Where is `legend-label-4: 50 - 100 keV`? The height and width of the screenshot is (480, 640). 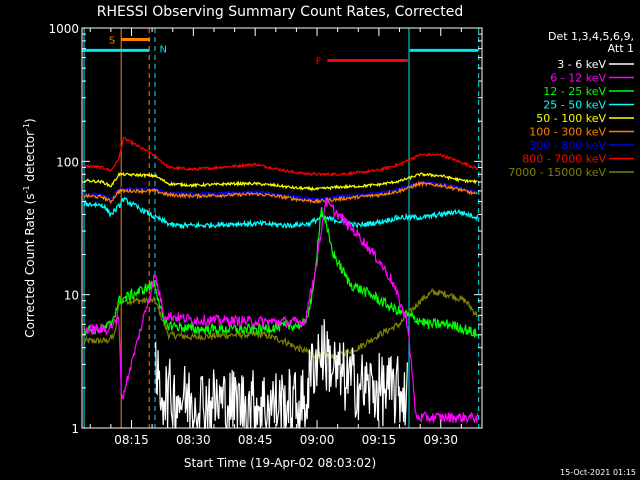
legend-label-4: 50 - 100 keV is located at coordinates (571, 118).